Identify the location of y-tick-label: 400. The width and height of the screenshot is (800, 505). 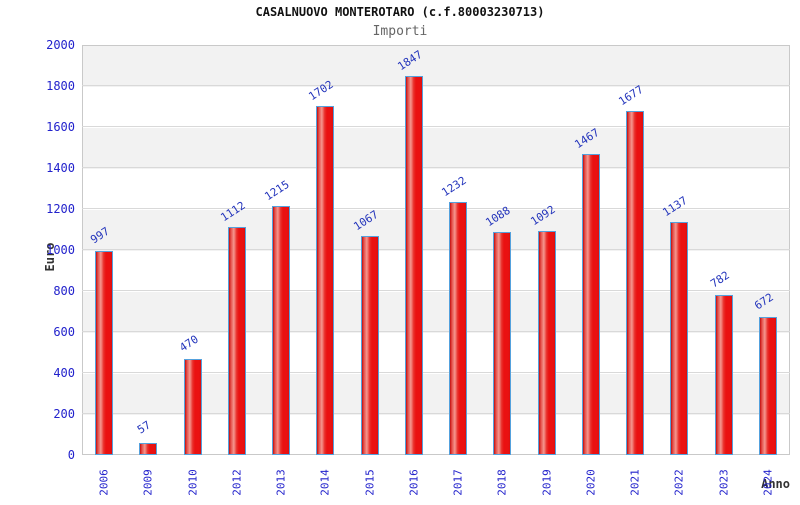
(64, 373).